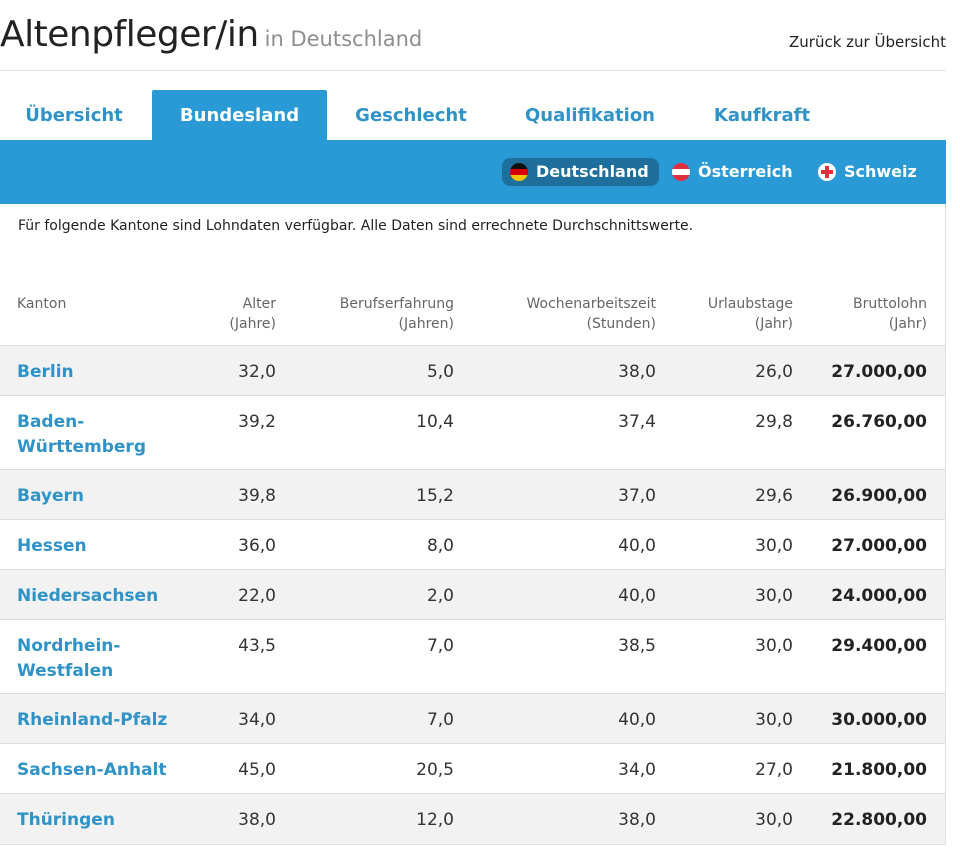  Describe the element at coordinates (750, 304) in the screenshot. I see `header-line: Urlaubstage` at that location.